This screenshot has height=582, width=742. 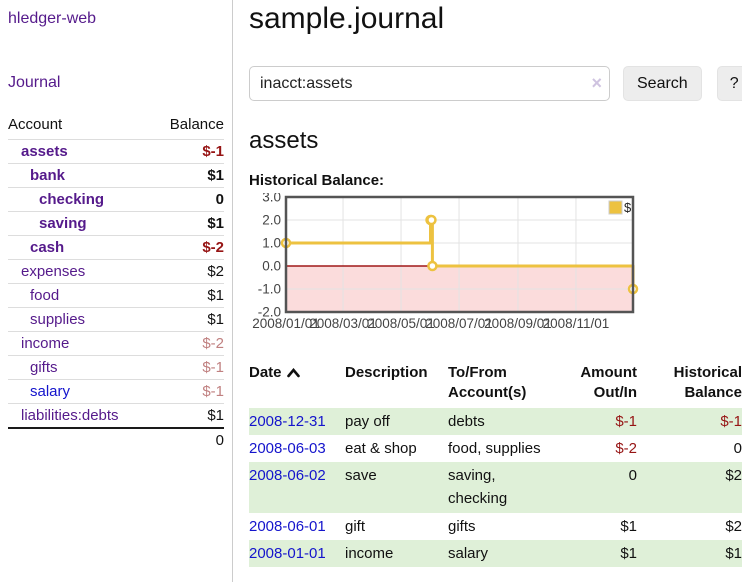 What do you see at coordinates (608, 383) in the screenshot?
I see `register-header-amount: Amount Out/In` at bounding box center [608, 383].